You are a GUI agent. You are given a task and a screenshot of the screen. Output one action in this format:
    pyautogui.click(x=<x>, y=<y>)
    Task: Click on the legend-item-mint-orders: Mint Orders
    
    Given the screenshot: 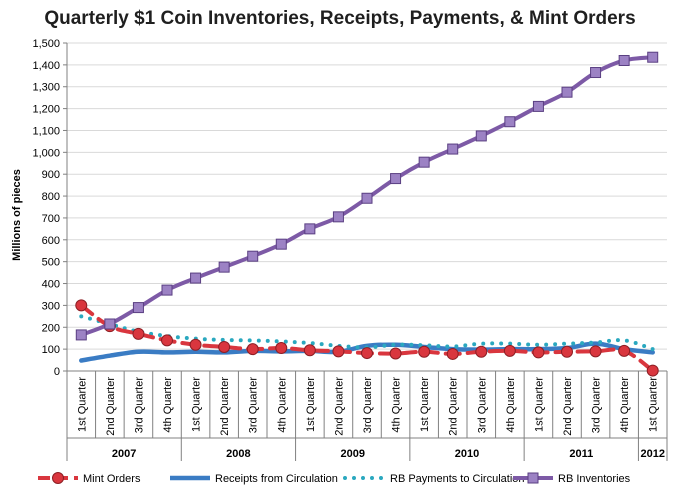 What is the action you would take?
    pyautogui.click(x=89, y=478)
    